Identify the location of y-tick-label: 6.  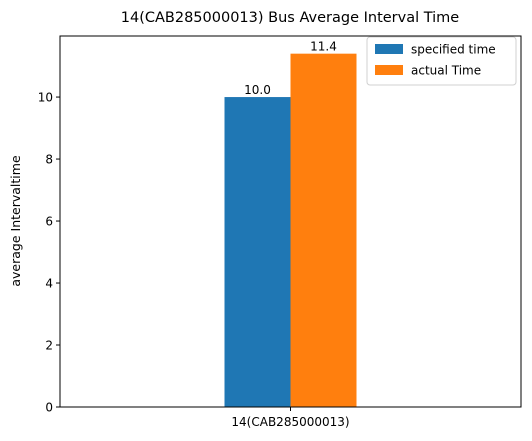
(49, 222).